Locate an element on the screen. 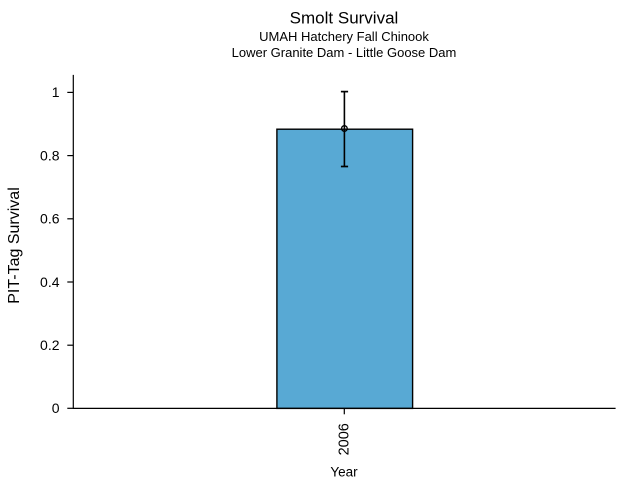  svg-text: PIT-Tag Survival is located at coordinates (14, 245).